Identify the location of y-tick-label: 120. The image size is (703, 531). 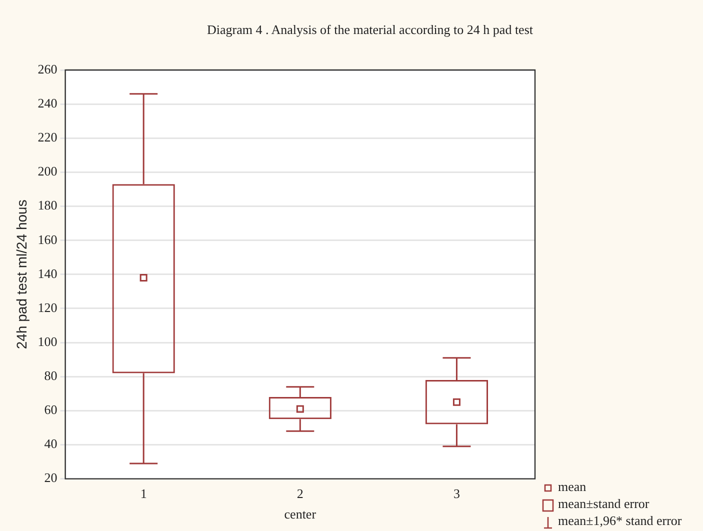
(48, 307).